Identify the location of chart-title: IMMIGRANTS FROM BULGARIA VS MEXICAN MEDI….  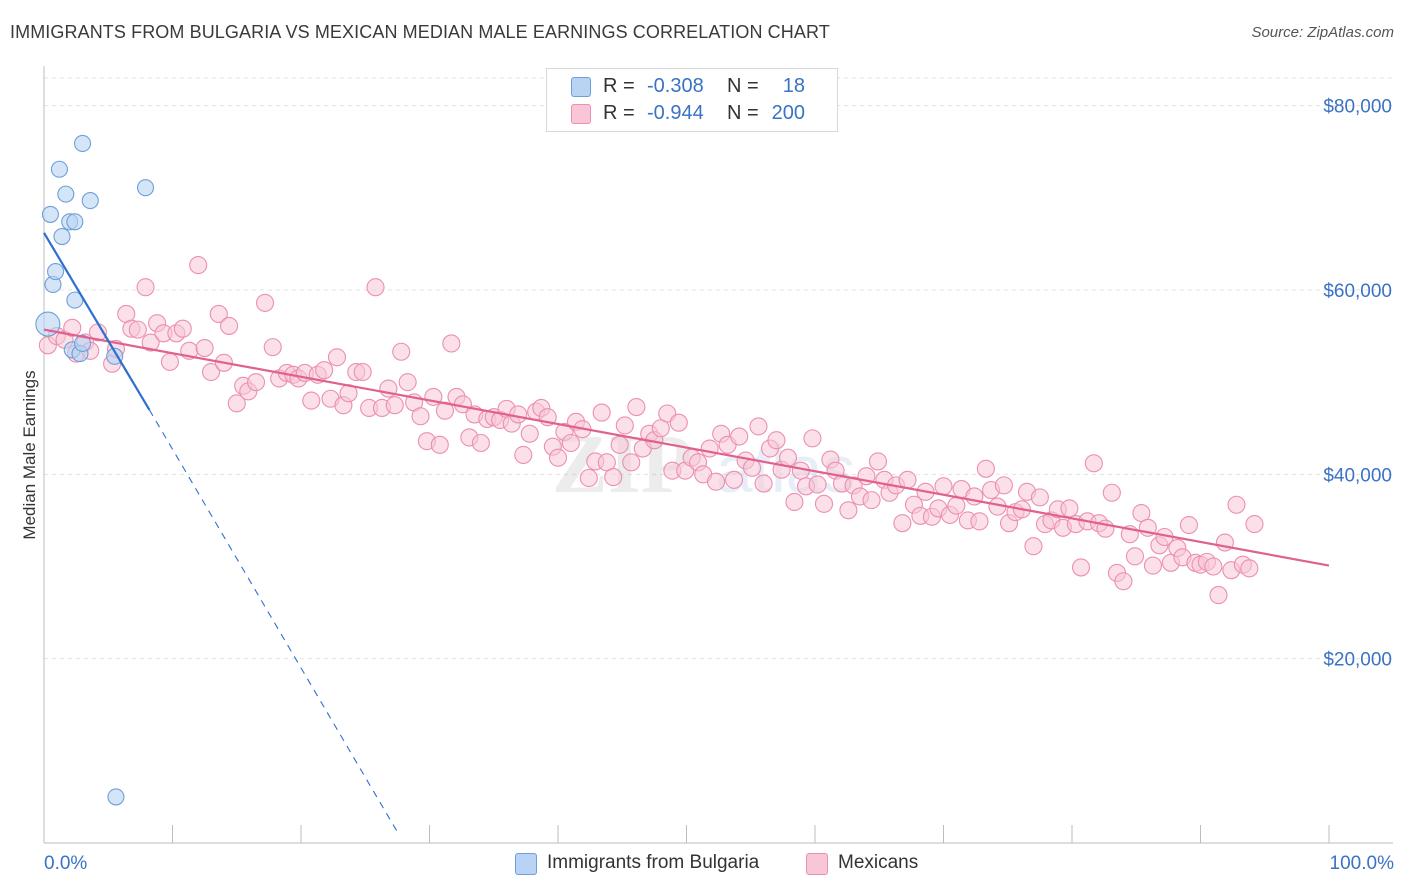
(420, 32).